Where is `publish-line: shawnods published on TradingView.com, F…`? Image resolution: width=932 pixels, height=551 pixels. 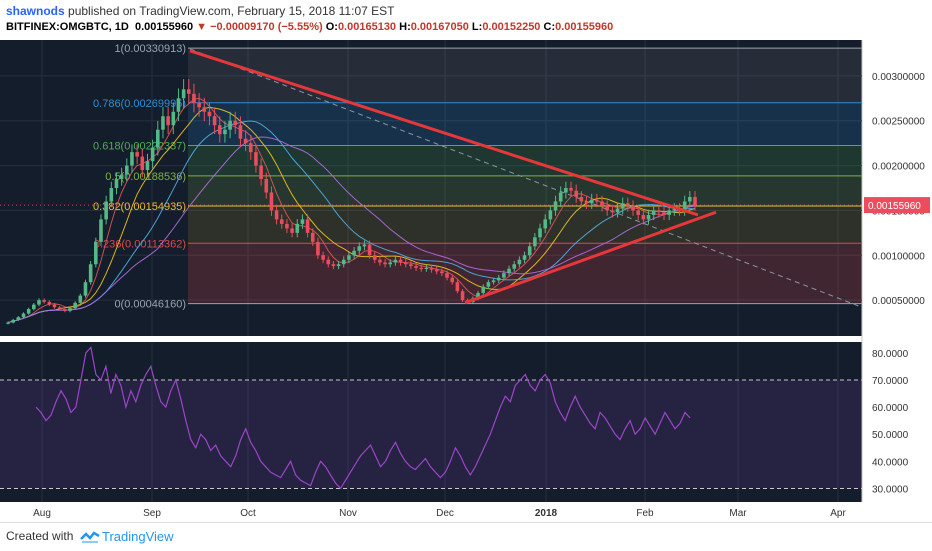
publish-line: shawnods published on TradingView.com, F… is located at coordinates (200, 11).